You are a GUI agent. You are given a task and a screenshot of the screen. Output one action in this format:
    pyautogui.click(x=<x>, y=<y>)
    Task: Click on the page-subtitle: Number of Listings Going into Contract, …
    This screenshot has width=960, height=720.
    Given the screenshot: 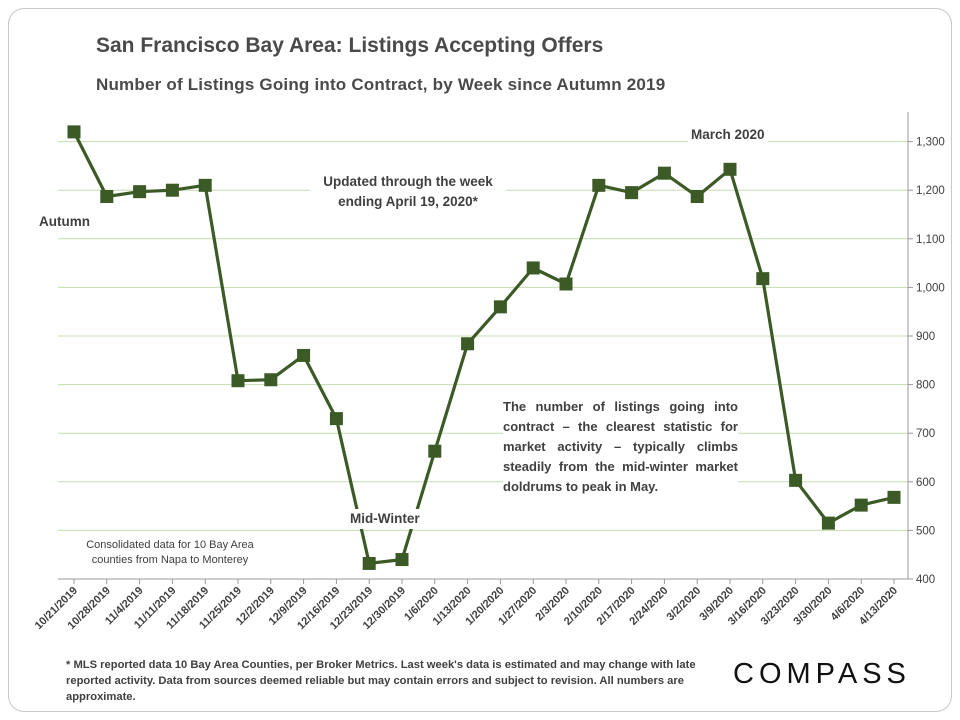 What is the action you would take?
    pyautogui.click(x=381, y=84)
    